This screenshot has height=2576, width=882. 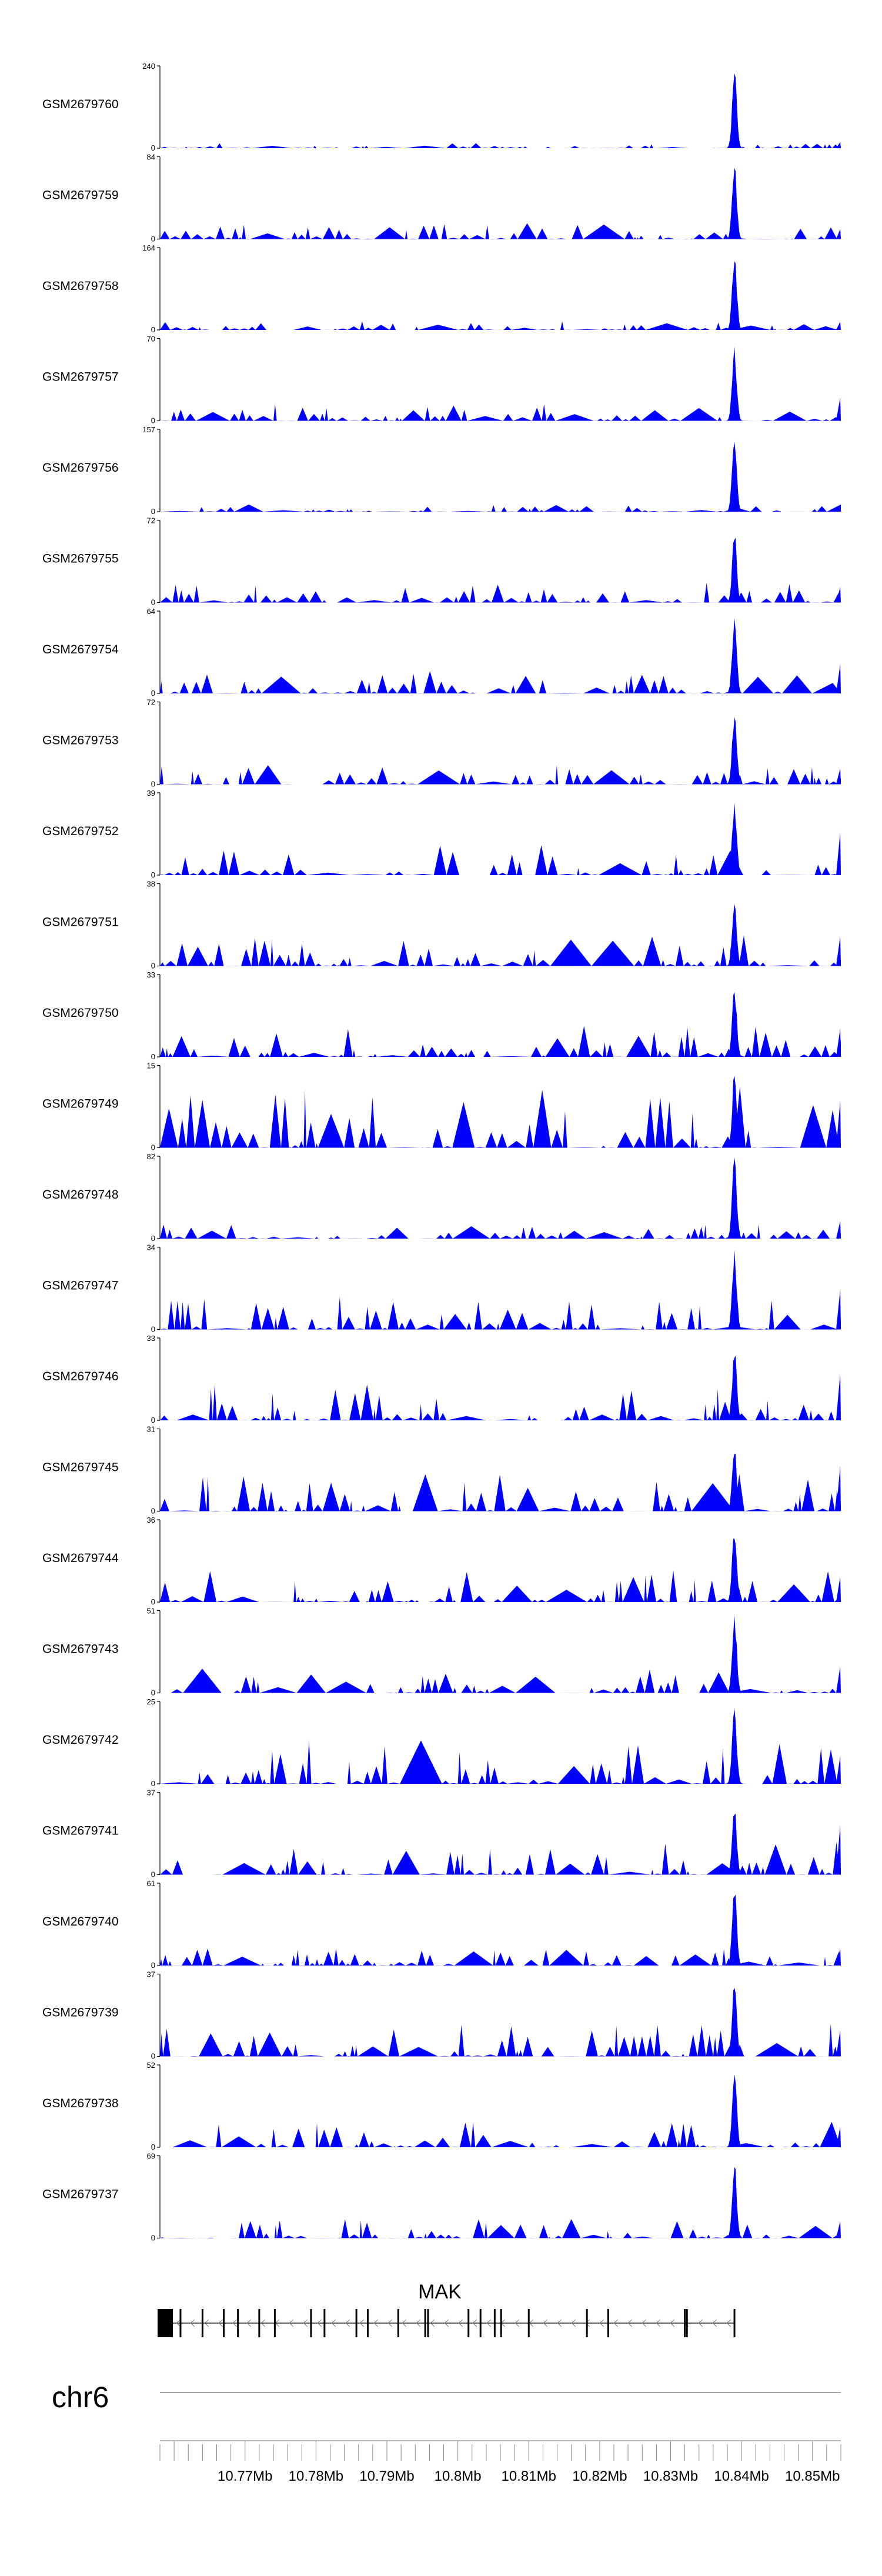 I want to click on y-tick-label: 69, so click(x=151, y=2156).